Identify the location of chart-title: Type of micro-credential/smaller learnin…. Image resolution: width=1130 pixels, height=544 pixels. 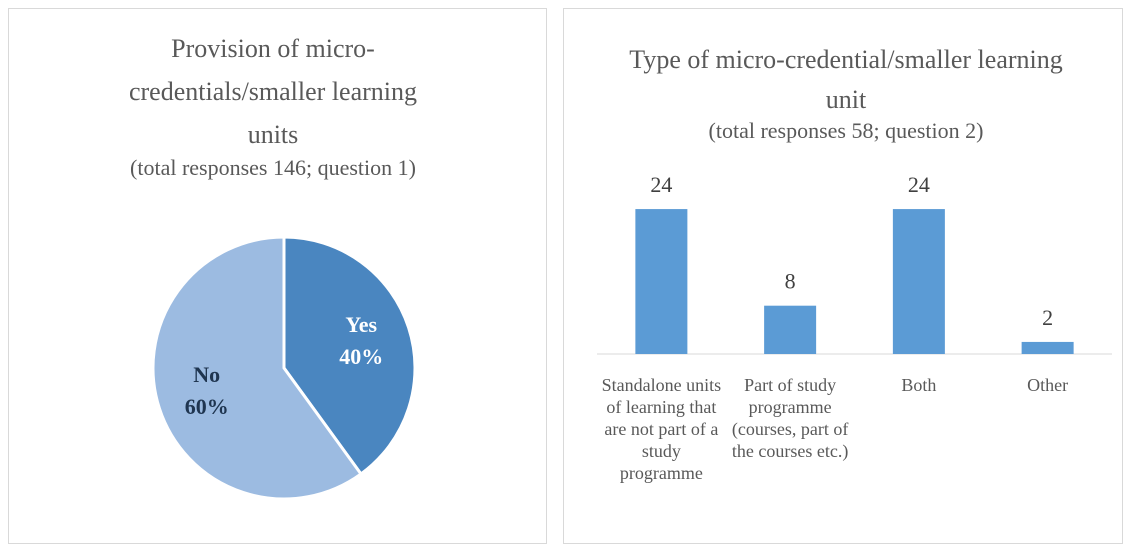
(846, 79).